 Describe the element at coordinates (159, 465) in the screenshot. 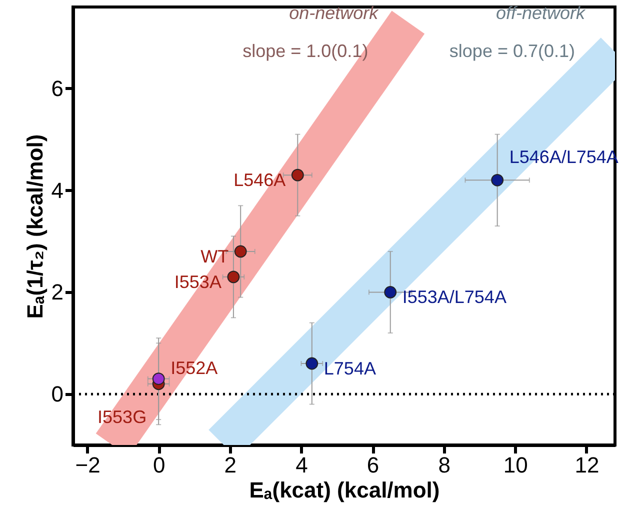

I see `x-tick-label: 0` at that location.